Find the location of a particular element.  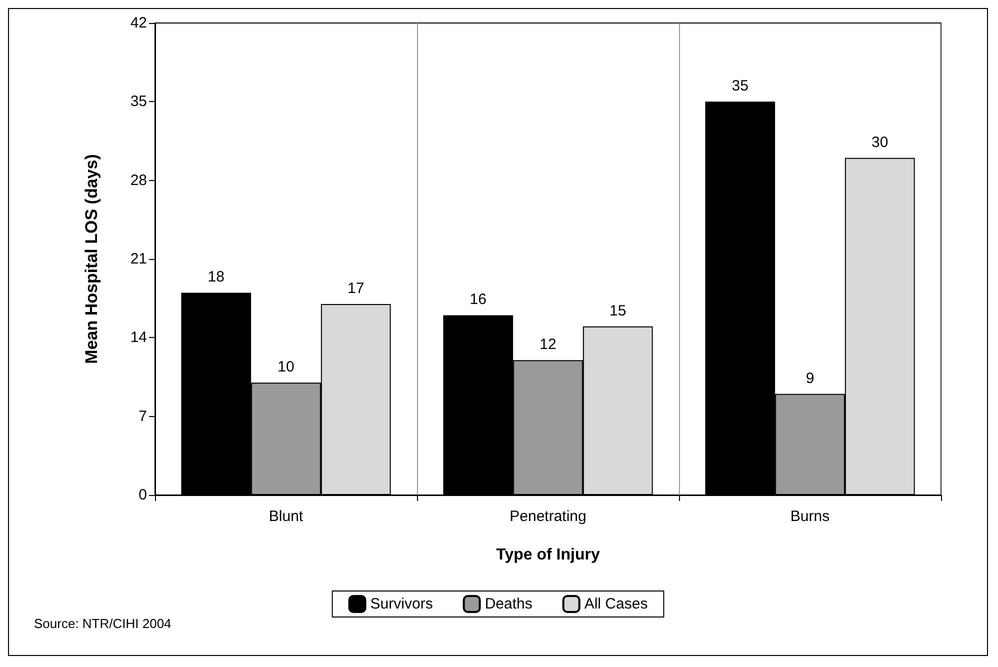

y-tick-label: 35 is located at coordinates (138, 101).